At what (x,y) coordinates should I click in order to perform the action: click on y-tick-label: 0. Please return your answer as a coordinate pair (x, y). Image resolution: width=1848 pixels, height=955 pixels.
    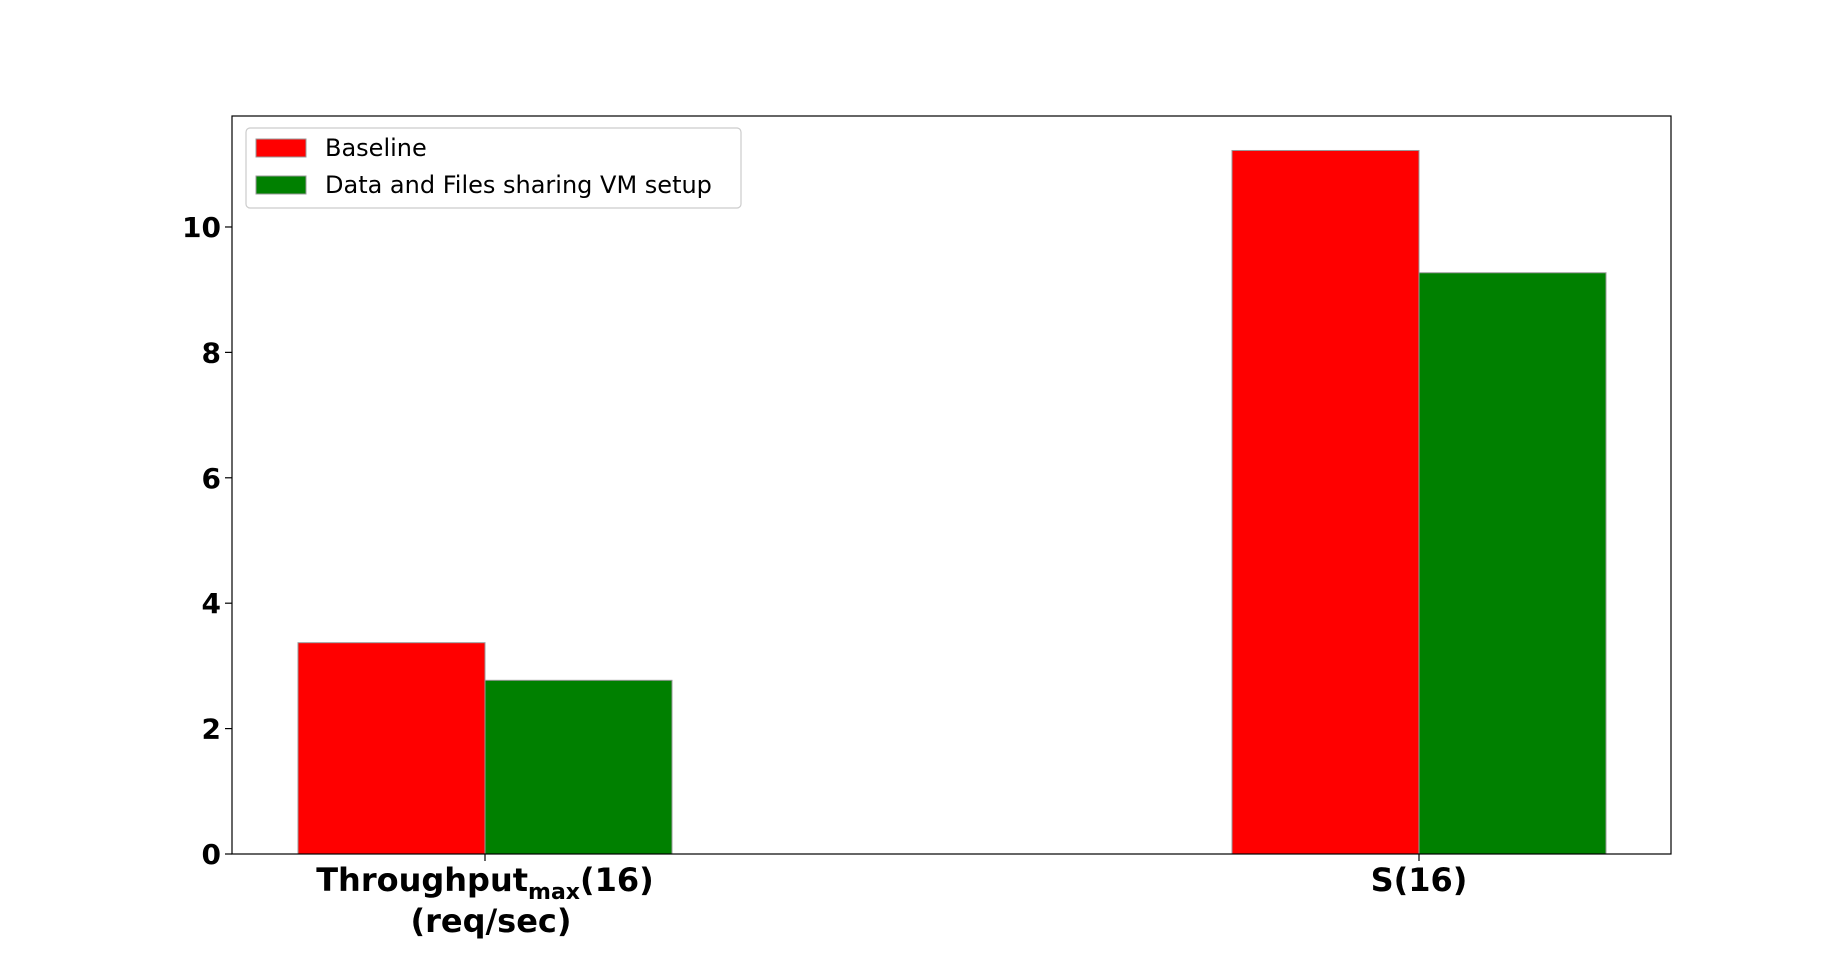
    Looking at the image, I should click on (211, 854).